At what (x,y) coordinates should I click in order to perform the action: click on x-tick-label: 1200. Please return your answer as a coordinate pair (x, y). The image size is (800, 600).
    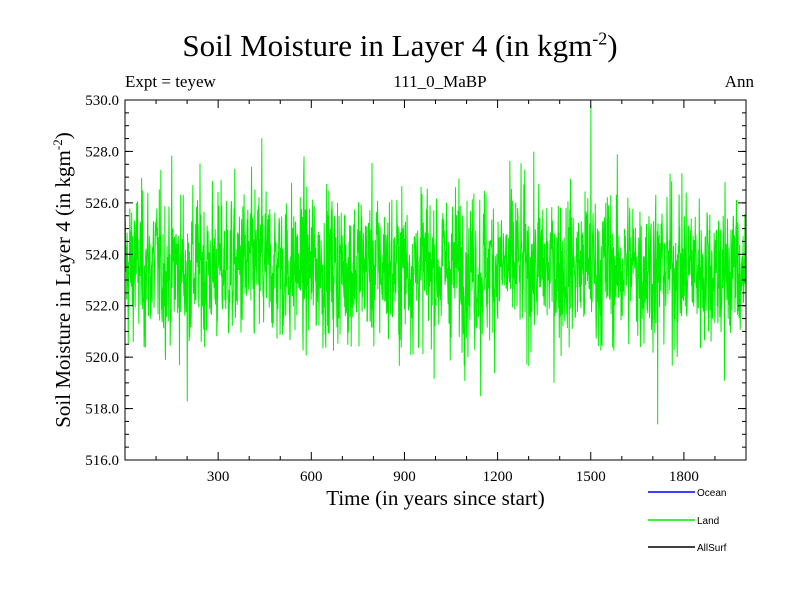
    Looking at the image, I should click on (498, 477).